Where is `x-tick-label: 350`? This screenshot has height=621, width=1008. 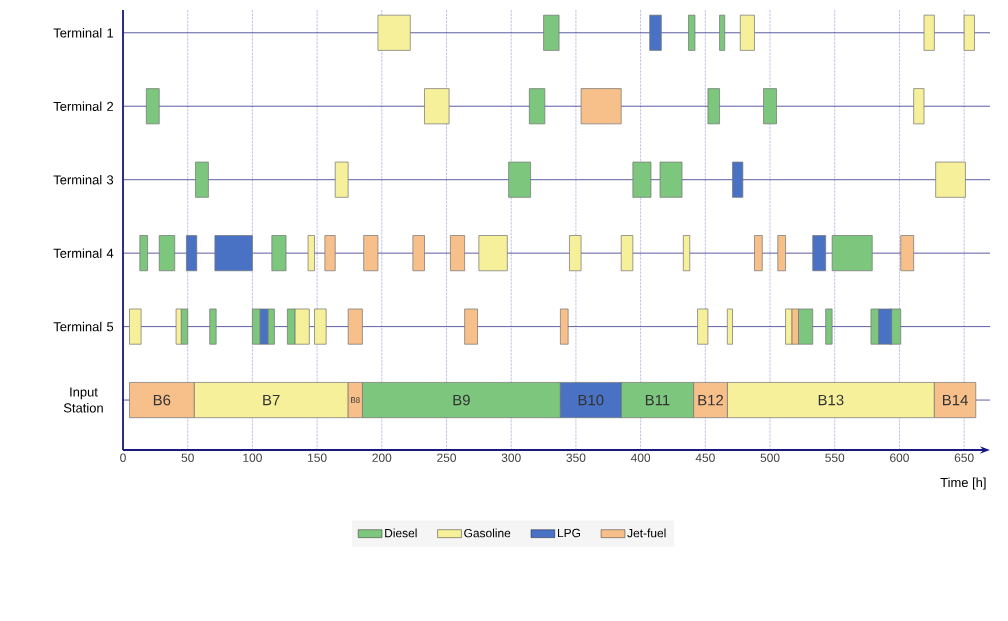 x-tick-label: 350 is located at coordinates (576, 457).